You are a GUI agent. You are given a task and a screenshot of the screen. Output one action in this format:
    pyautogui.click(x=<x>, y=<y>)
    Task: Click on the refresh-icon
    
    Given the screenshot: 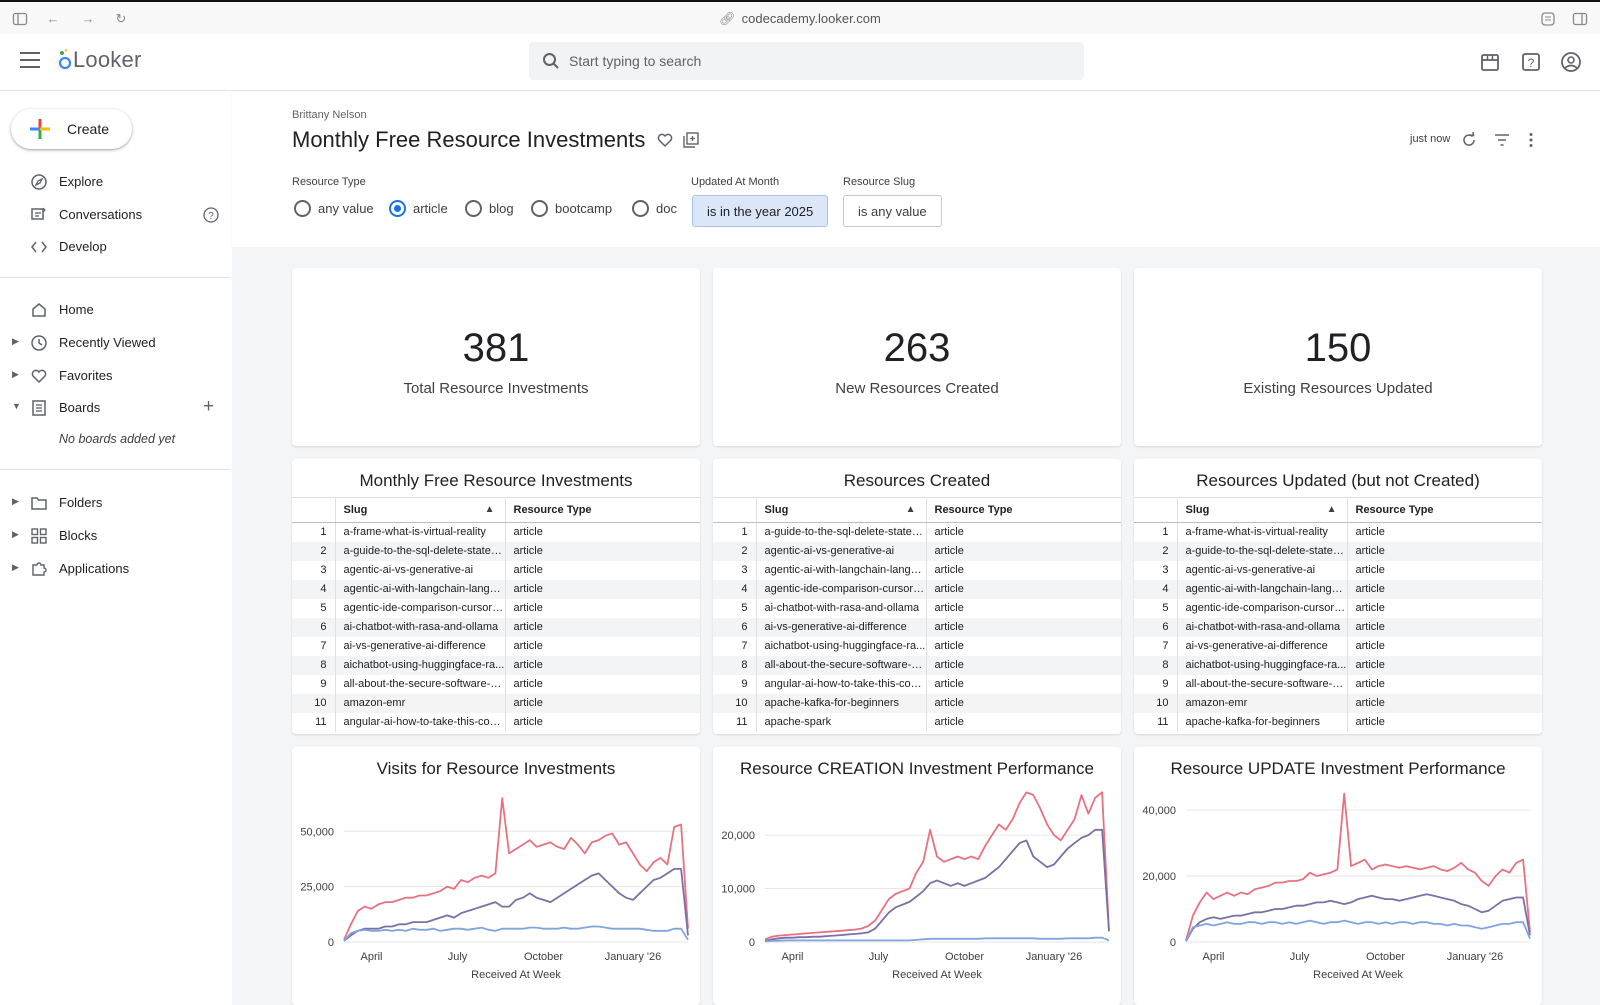 What is the action you would take?
    pyautogui.click(x=1469, y=140)
    